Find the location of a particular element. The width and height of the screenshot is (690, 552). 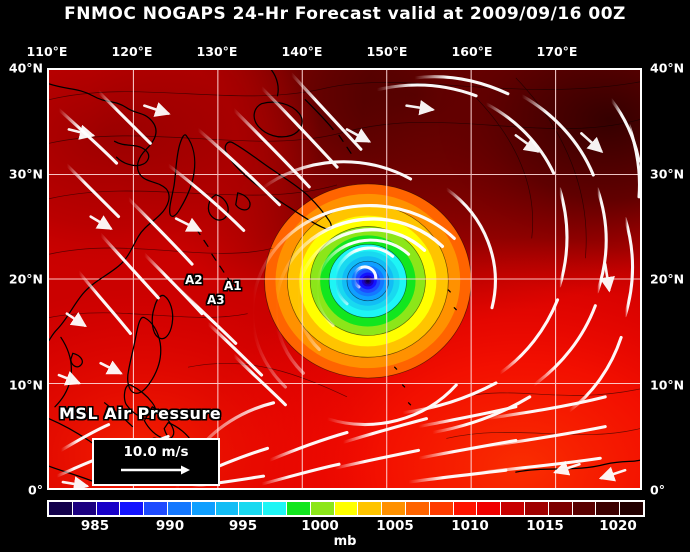

lon-tick-5: 160°E is located at coordinates (472, 51).